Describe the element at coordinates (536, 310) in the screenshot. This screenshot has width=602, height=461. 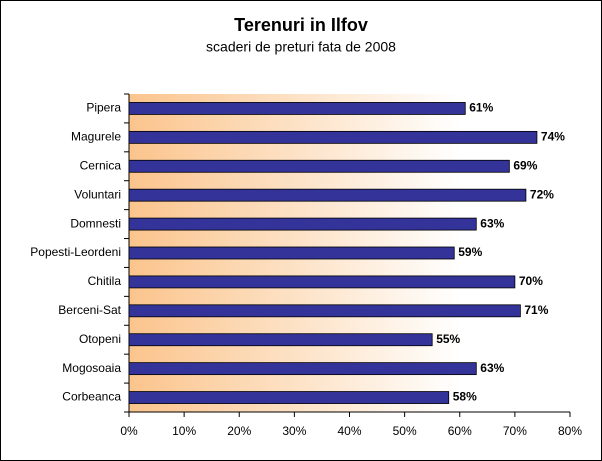
I see `data-label: 71%` at that location.